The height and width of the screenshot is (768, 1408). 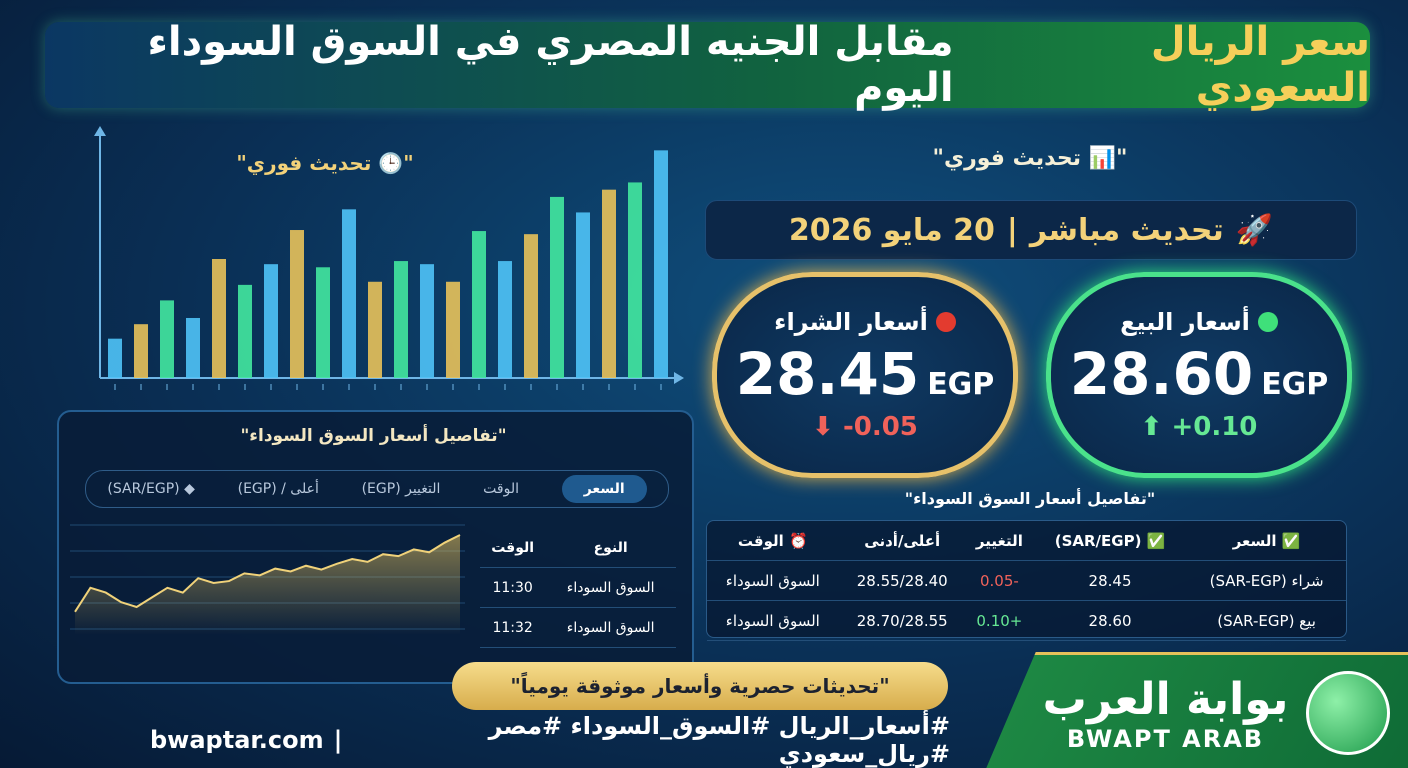 What do you see at coordinates (267, 573) in the screenshot?
I see `line` at bounding box center [267, 573].